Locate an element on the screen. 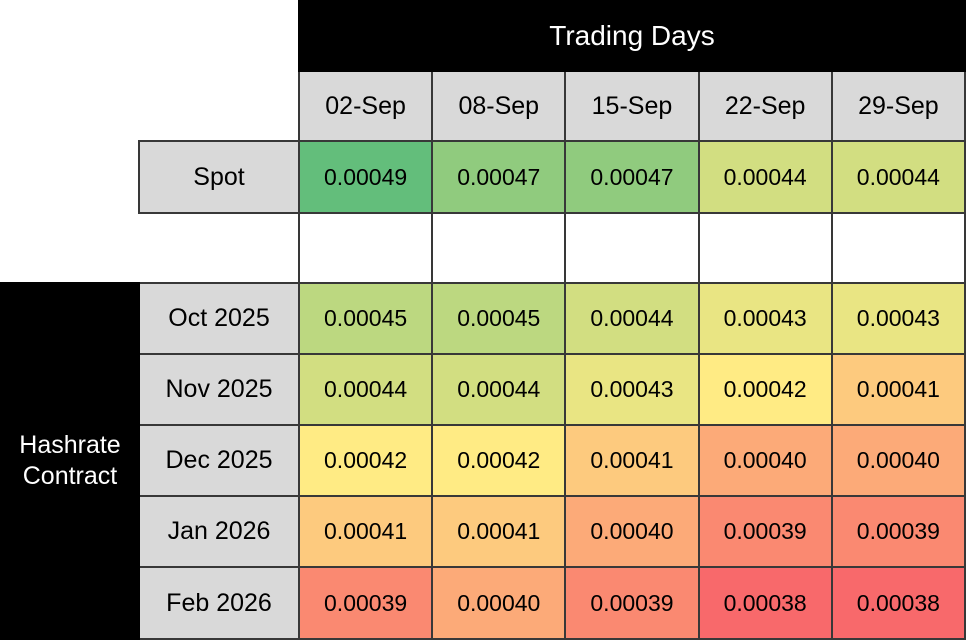  heatmap-cell-jan-29sep: 0.00039 is located at coordinates (898, 531).